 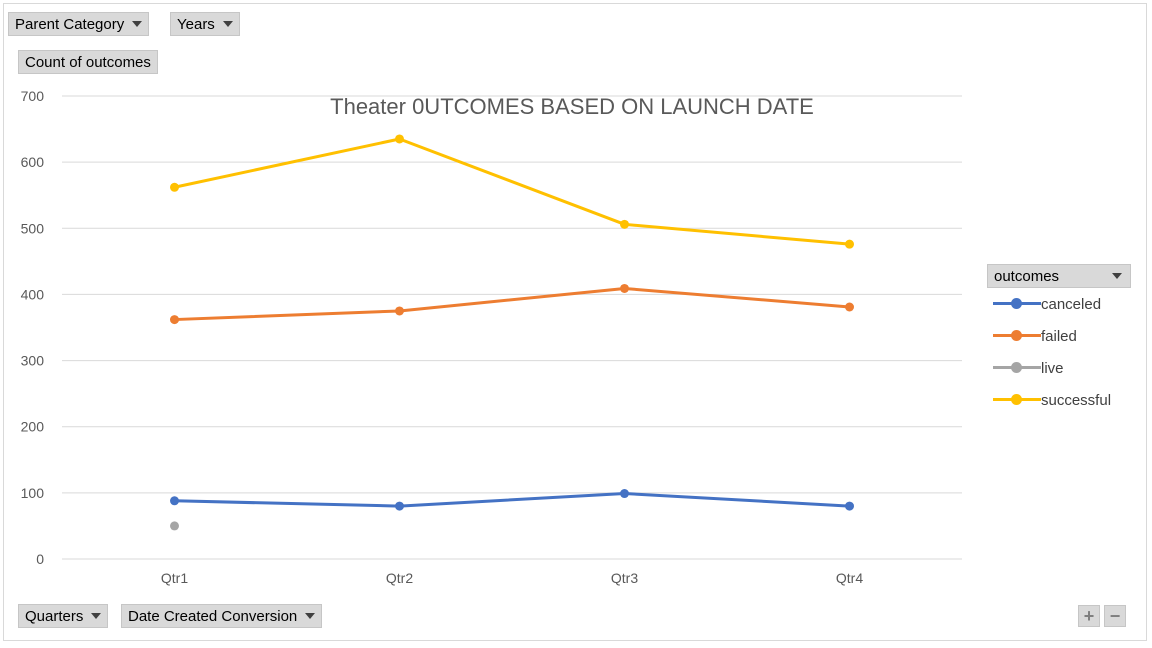 I want to click on series-successful, so click(x=512, y=191).